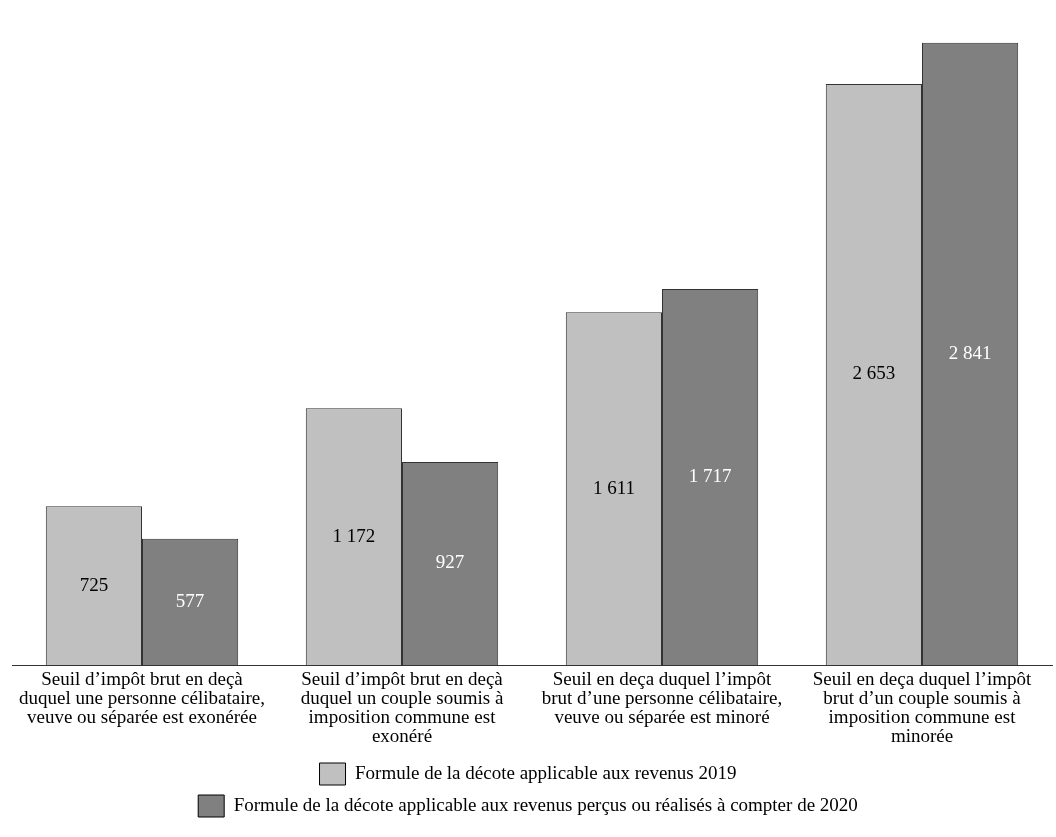 This screenshot has height=837, width=1056. What do you see at coordinates (613, 487) in the screenshot?
I see `data-label: 1 611` at bounding box center [613, 487].